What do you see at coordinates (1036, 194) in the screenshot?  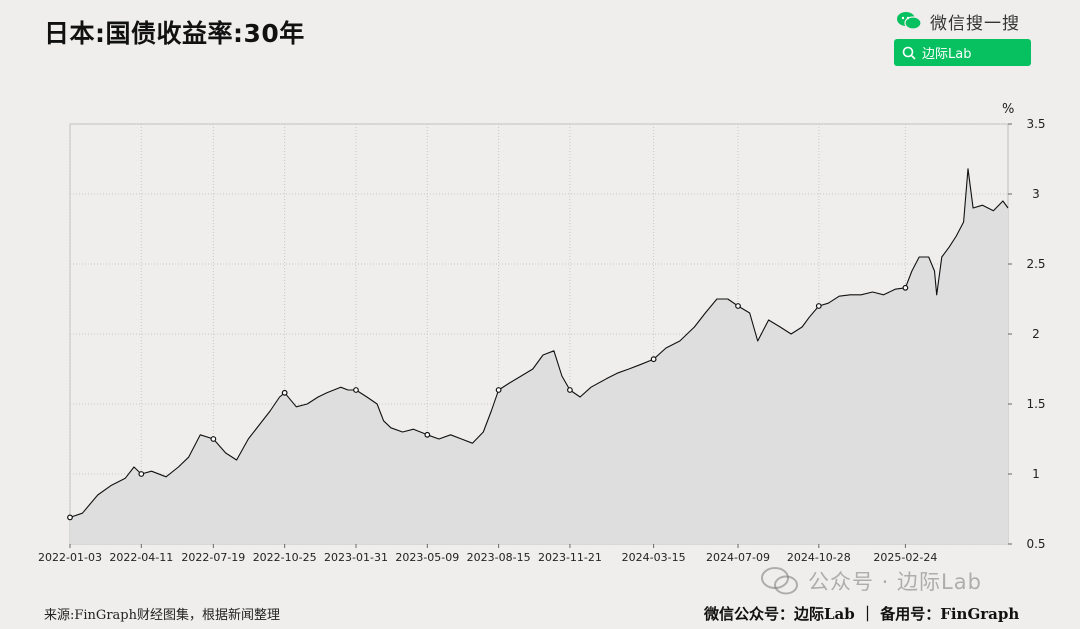 I see `y-tick-label: 3` at bounding box center [1036, 194].